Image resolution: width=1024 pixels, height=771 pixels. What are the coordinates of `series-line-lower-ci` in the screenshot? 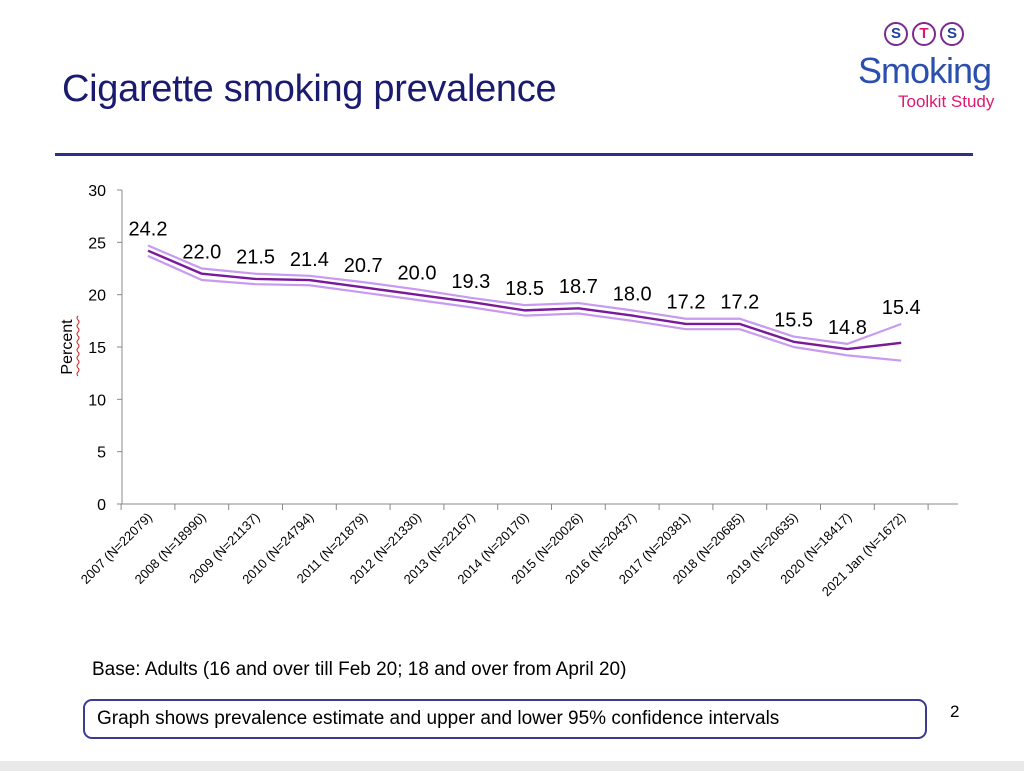 It's located at (524, 308).